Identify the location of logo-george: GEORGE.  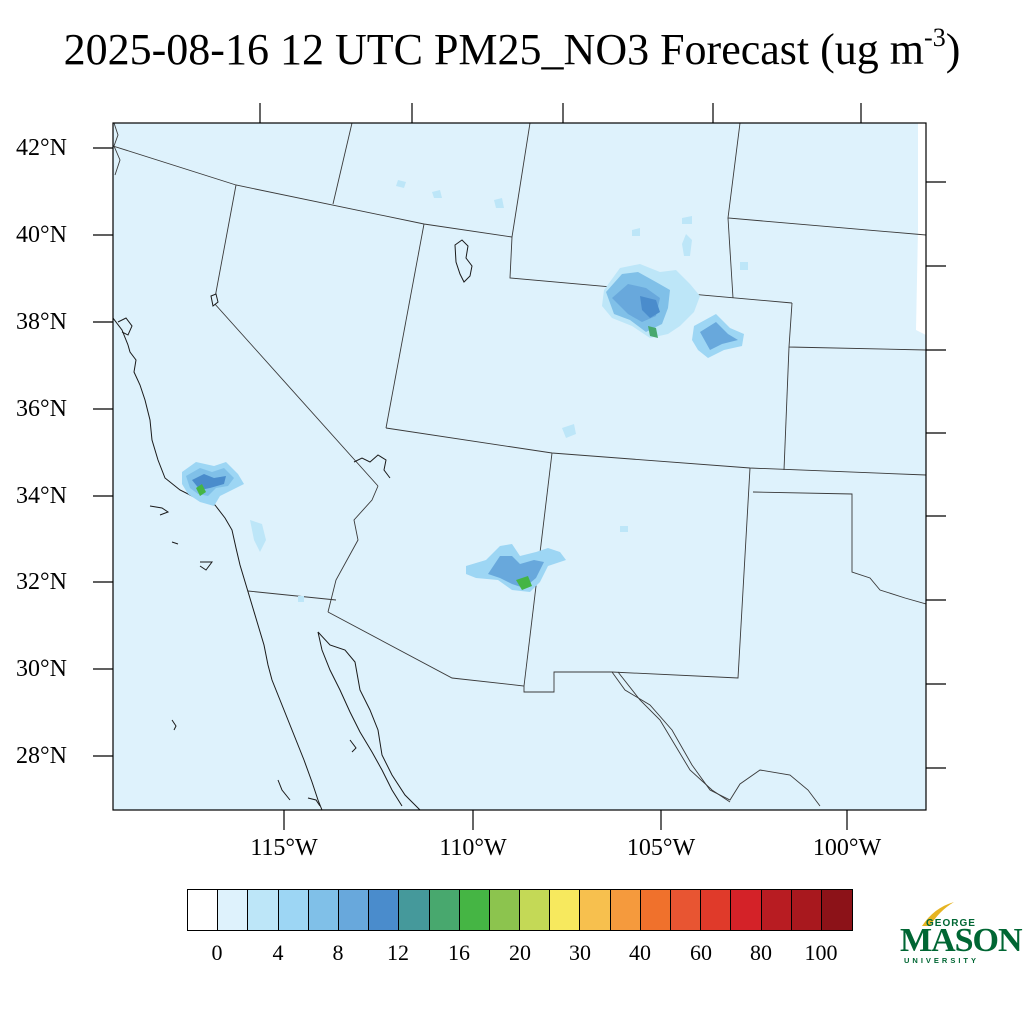
(951, 923).